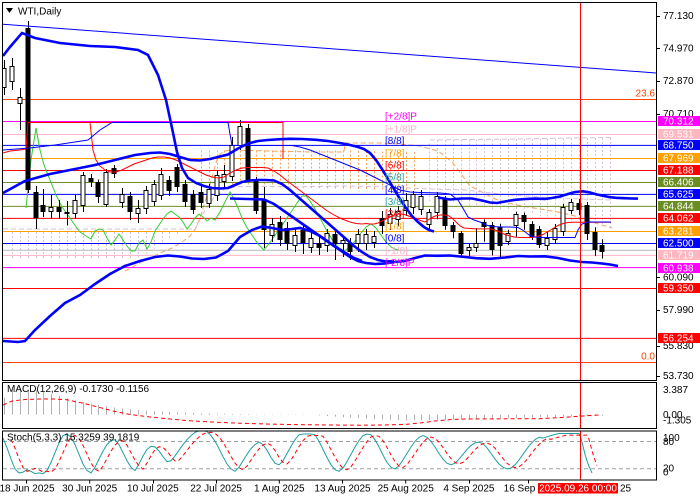 The image size is (700, 500). What do you see at coordinates (678, 232) in the screenshot?
I see `svg-text: 63.281` at bounding box center [678, 232].